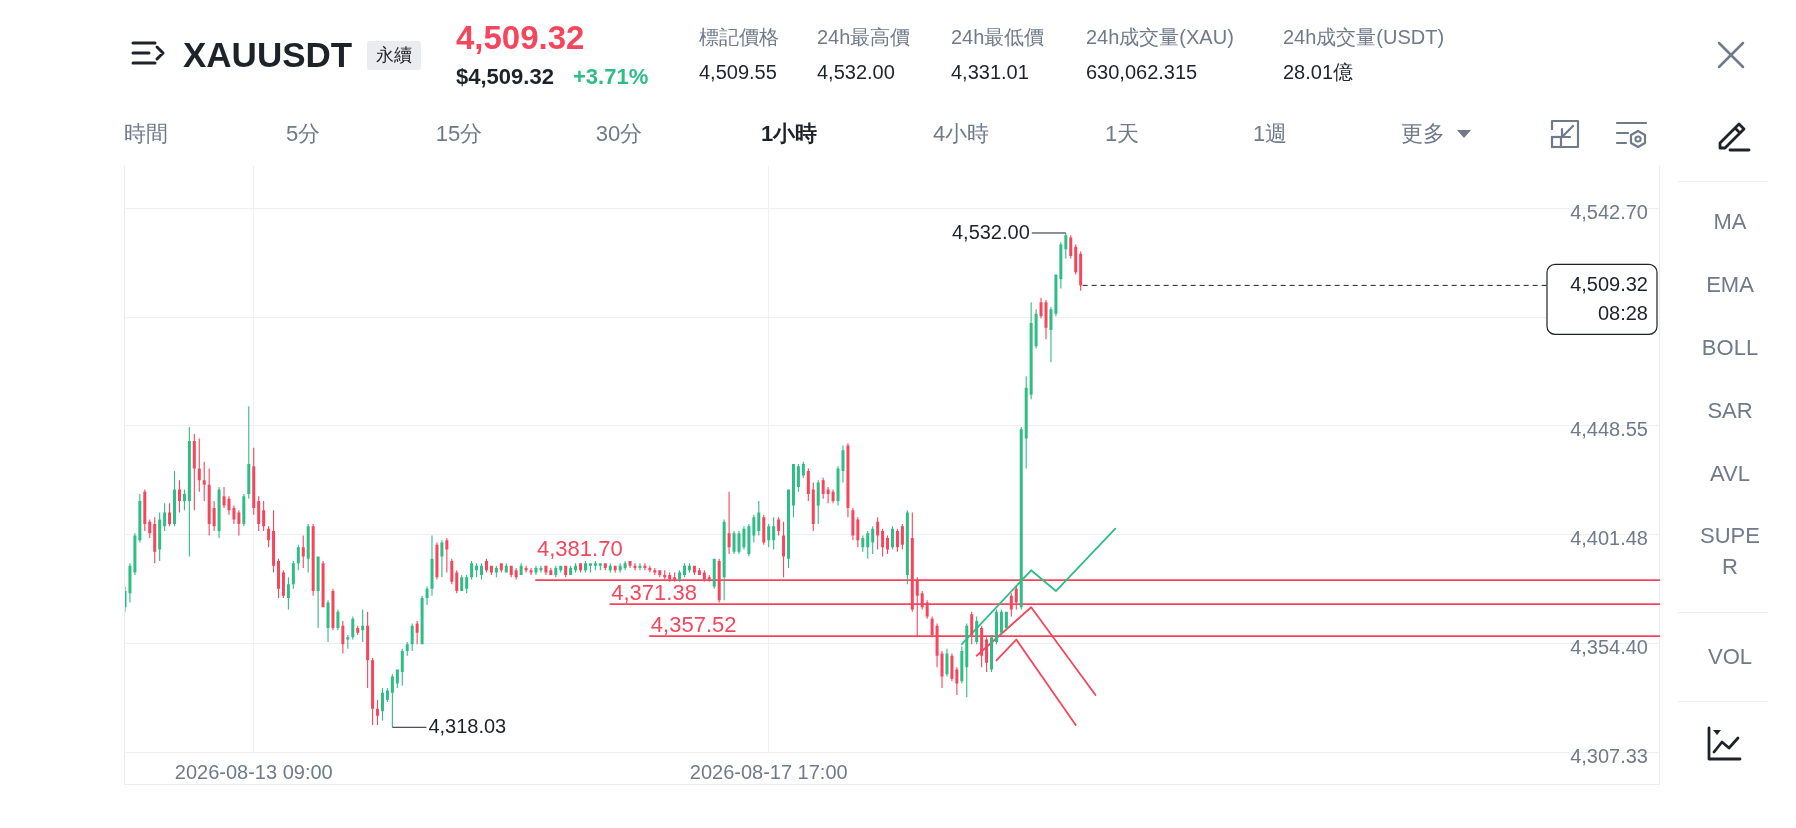  What do you see at coordinates (1730, 411) in the screenshot?
I see `text: SAR` at bounding box center [1730, 411].